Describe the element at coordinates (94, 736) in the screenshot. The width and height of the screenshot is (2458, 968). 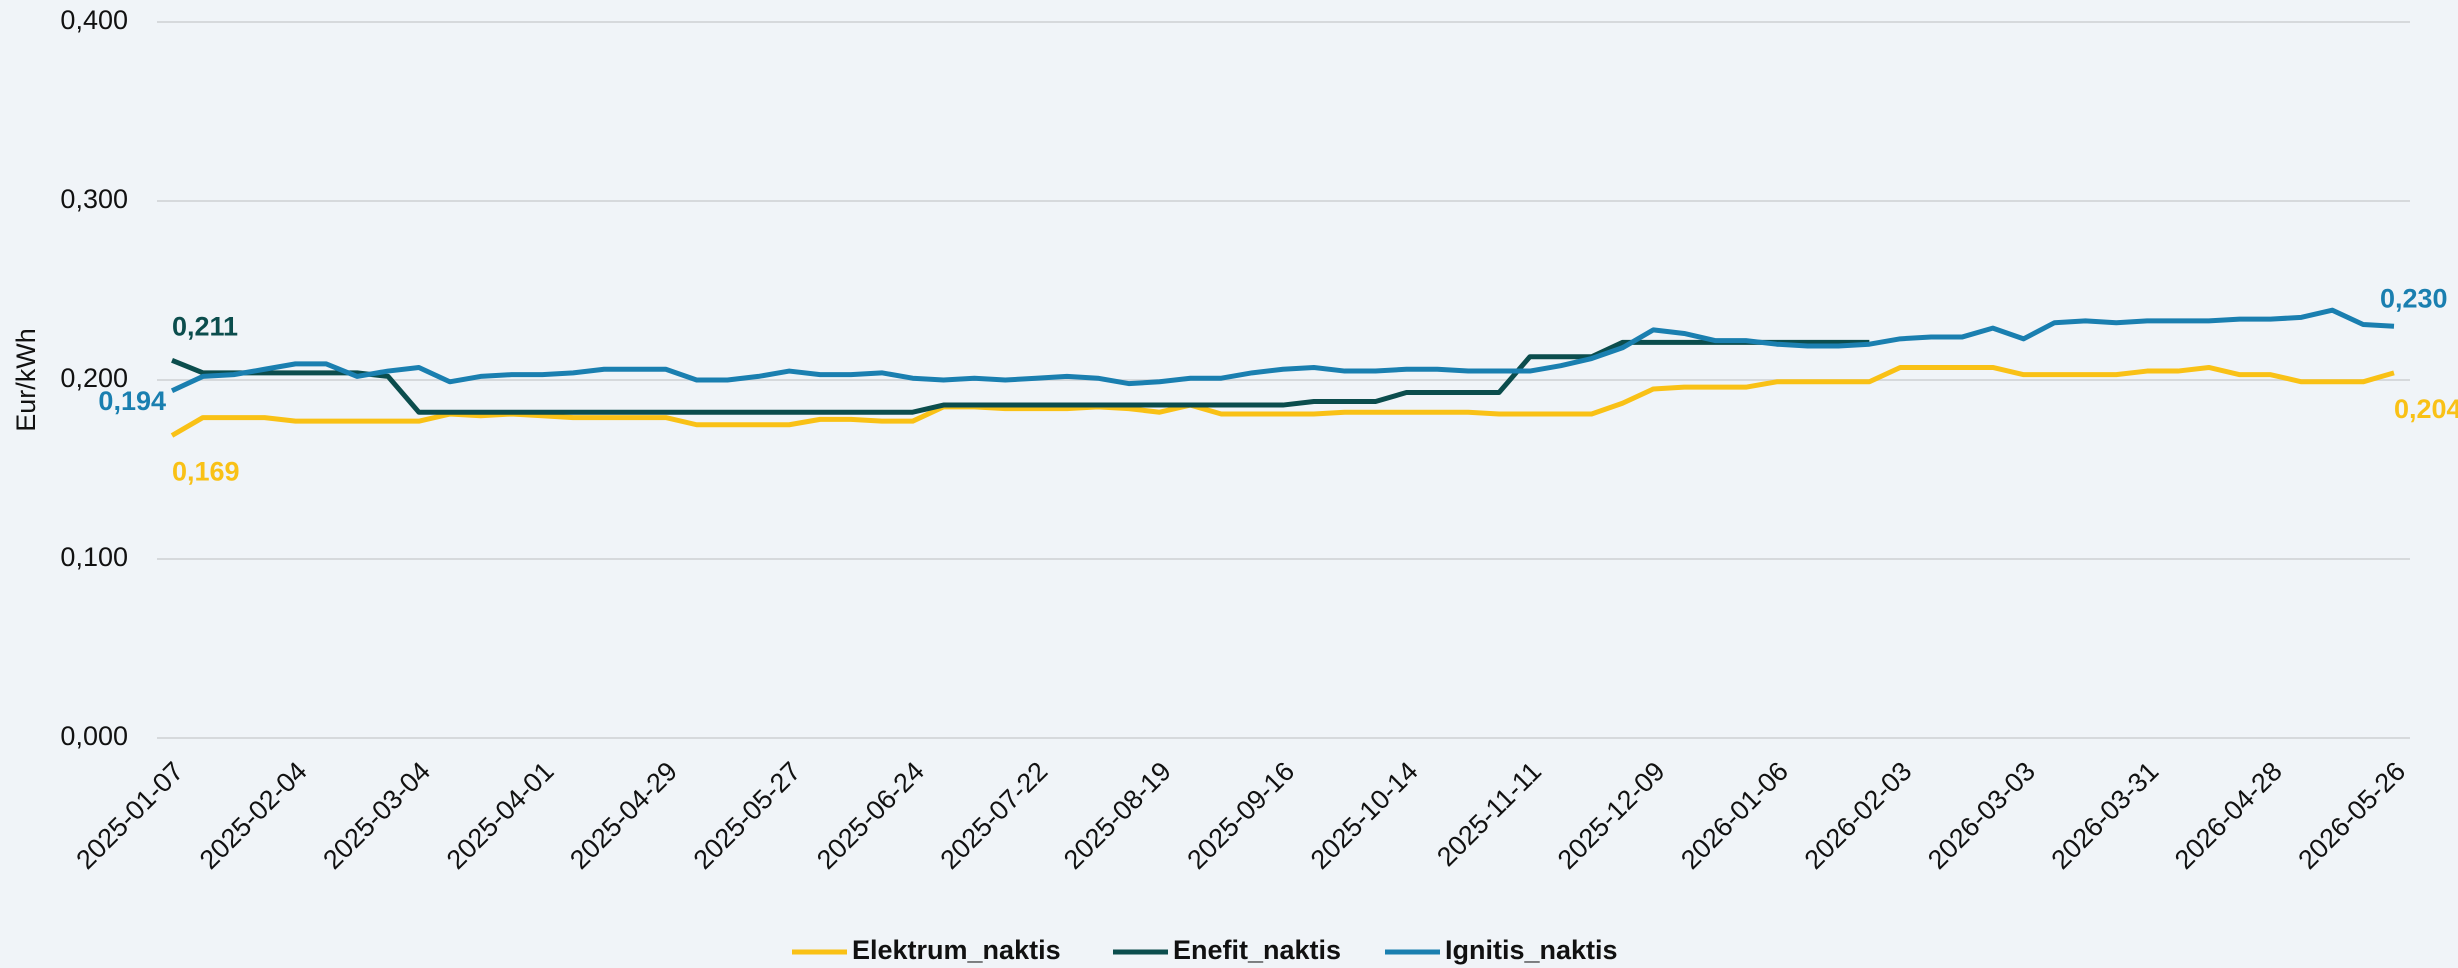
I see `y-tick-label: 0,000` at that location.